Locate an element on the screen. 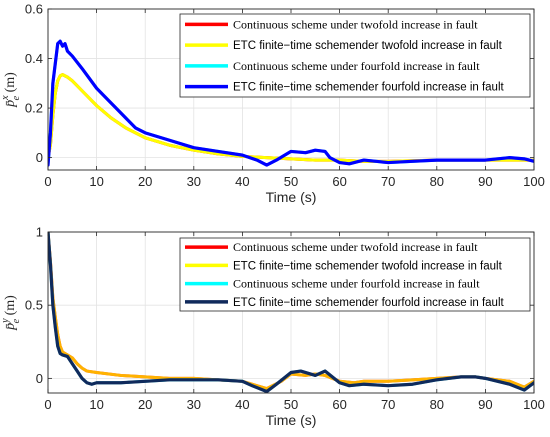 The image size is (550, 437). y-tick-label: 0.6 is located at coordinates (34, 9).